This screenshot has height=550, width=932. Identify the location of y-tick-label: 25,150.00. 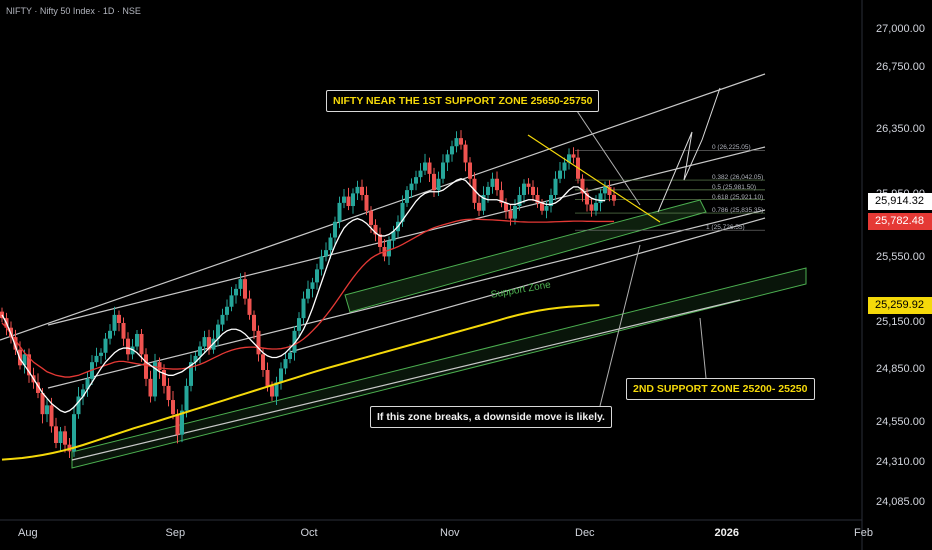
(900, 322).